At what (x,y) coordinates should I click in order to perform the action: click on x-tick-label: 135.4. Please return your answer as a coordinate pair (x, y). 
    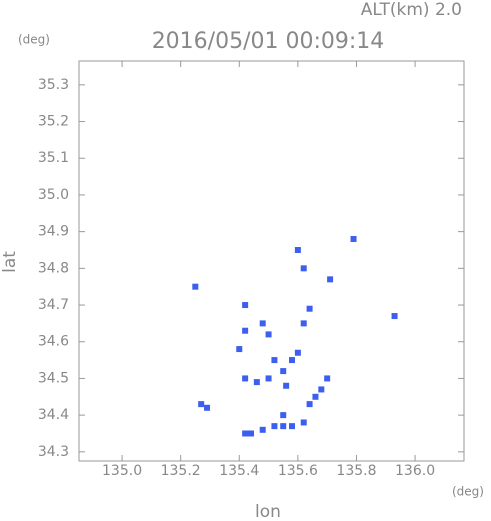
    Looking at the image, I should click on (239, 471).